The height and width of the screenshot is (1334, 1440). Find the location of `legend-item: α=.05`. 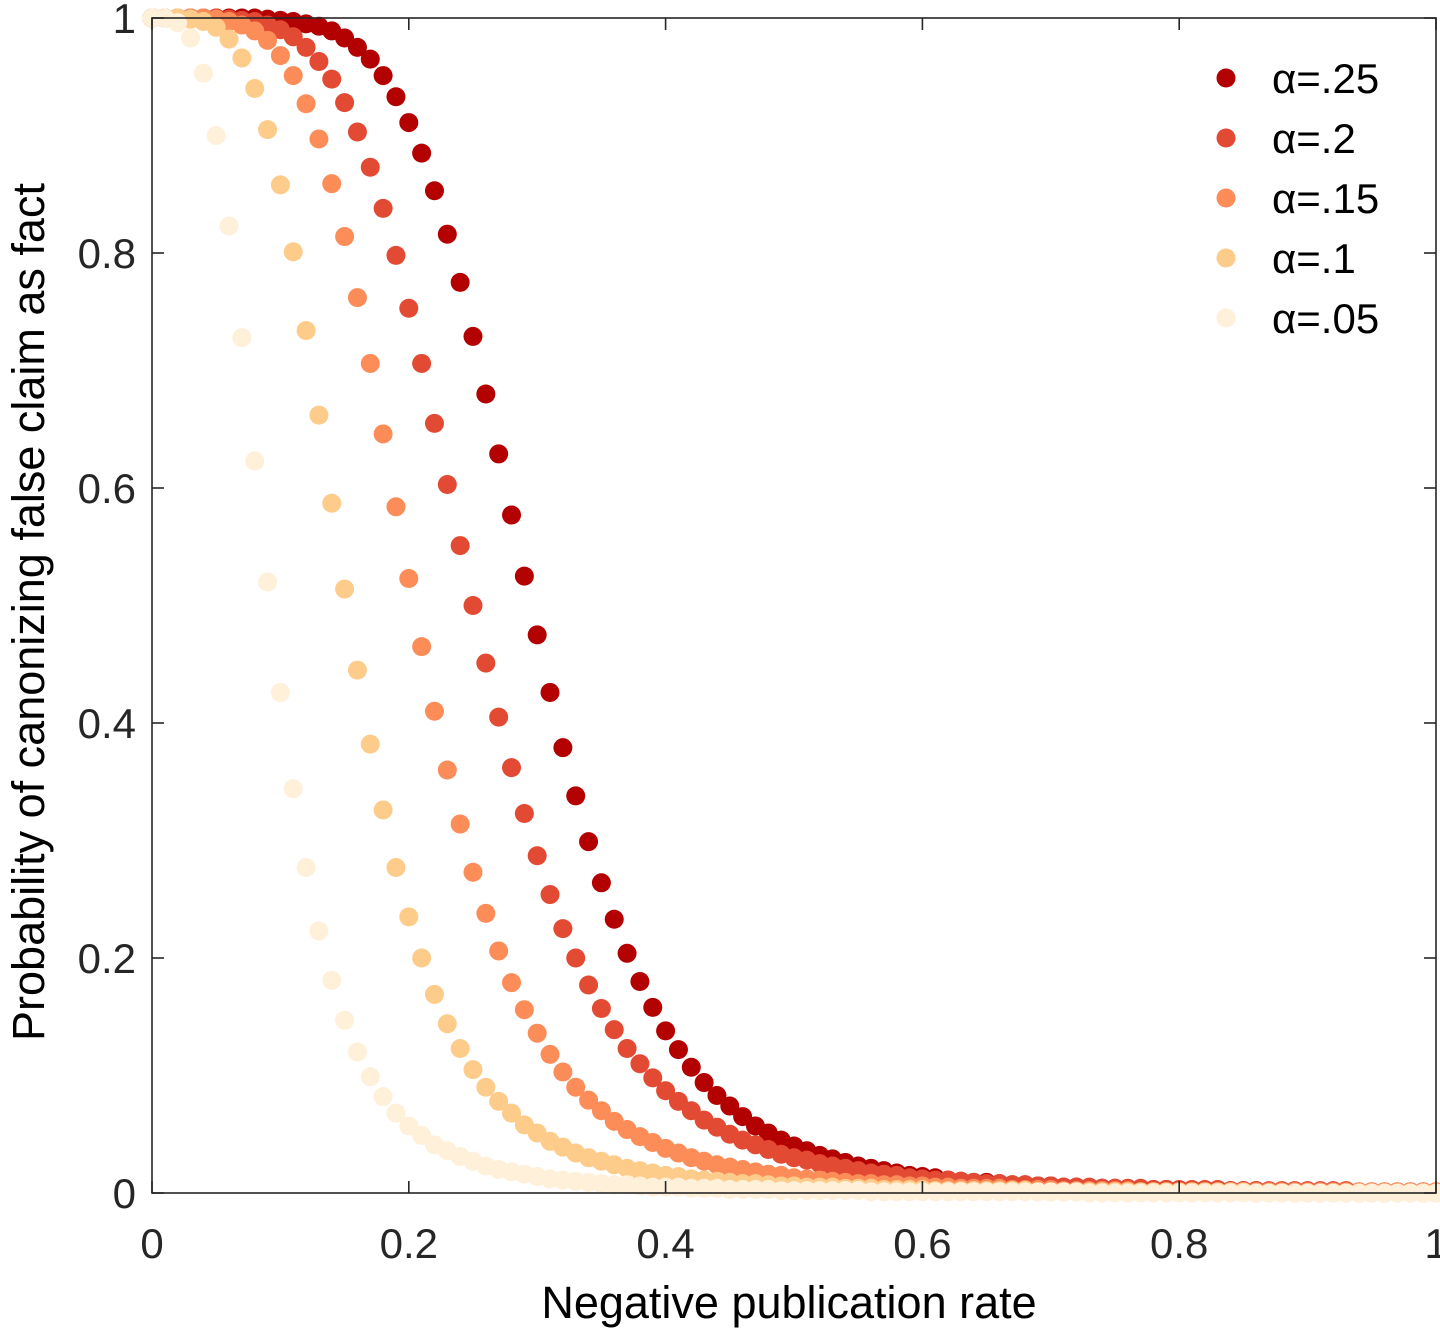

legend-item: α=.05 is located at coordinates (1297, 318).